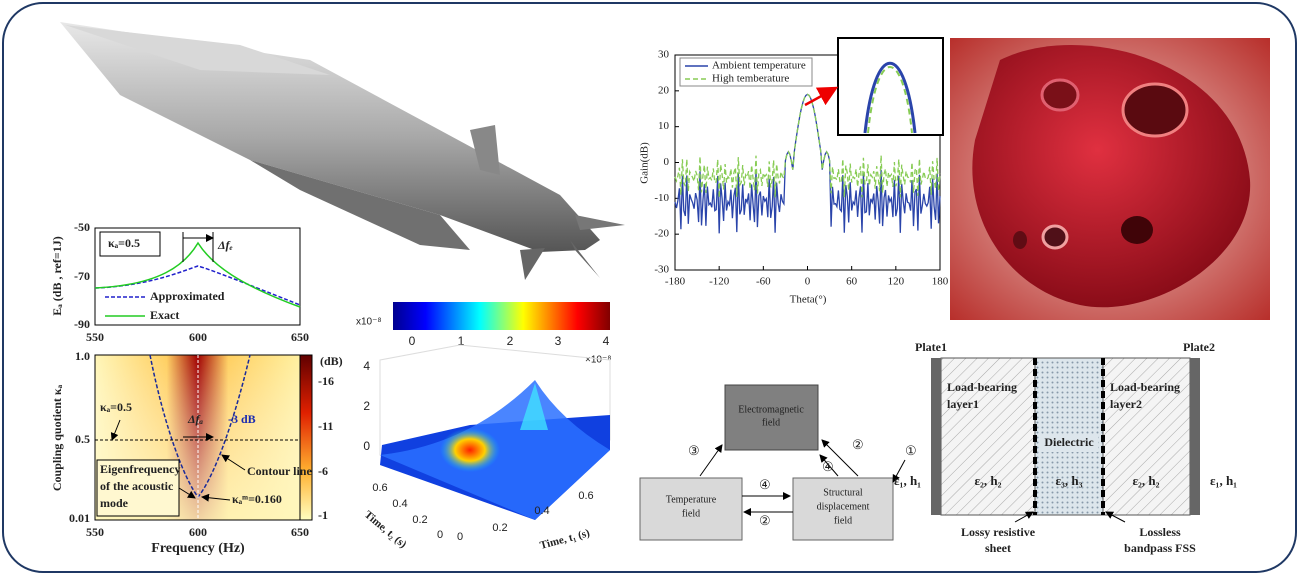  I want to click on x-tick-label: 0, so click(808, 282).